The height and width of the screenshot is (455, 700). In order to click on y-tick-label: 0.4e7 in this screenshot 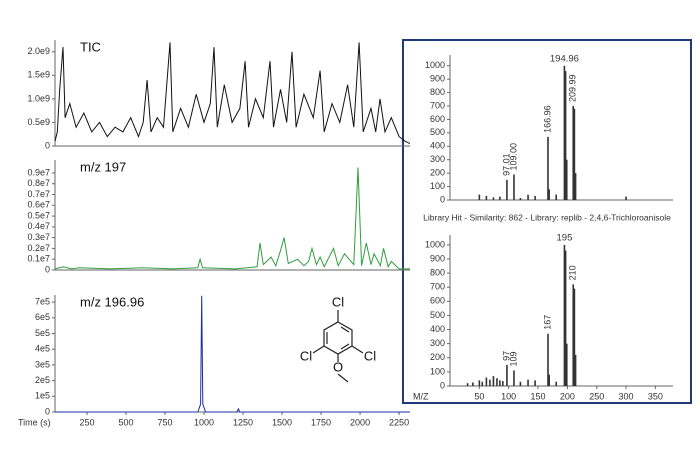, I will do `click(38, 226)`.